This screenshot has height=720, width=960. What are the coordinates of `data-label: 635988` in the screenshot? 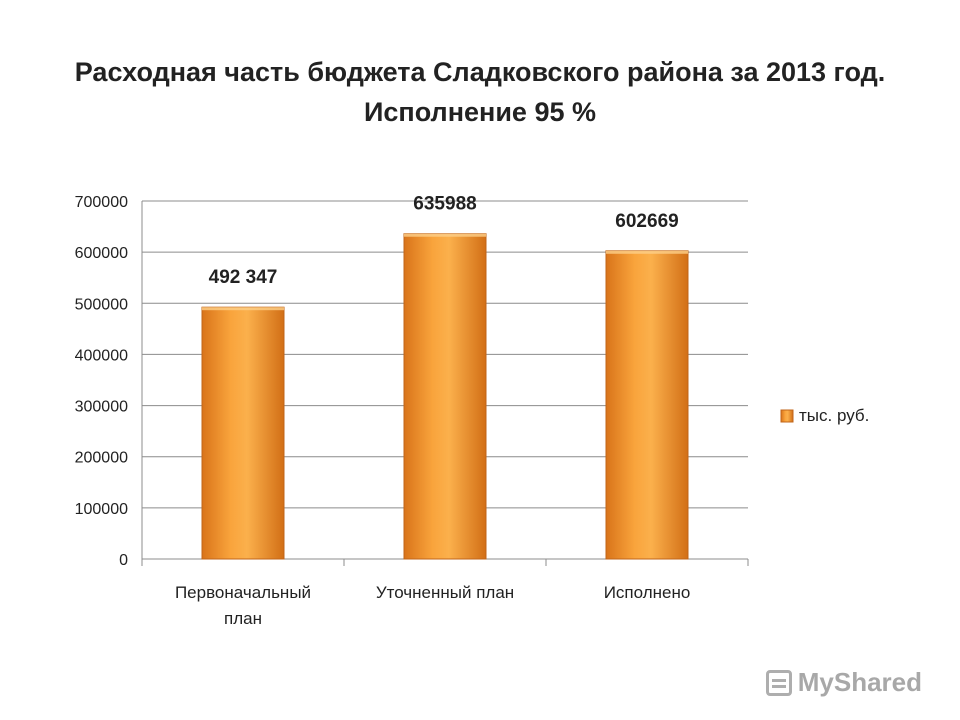 It's located at (444, 204).